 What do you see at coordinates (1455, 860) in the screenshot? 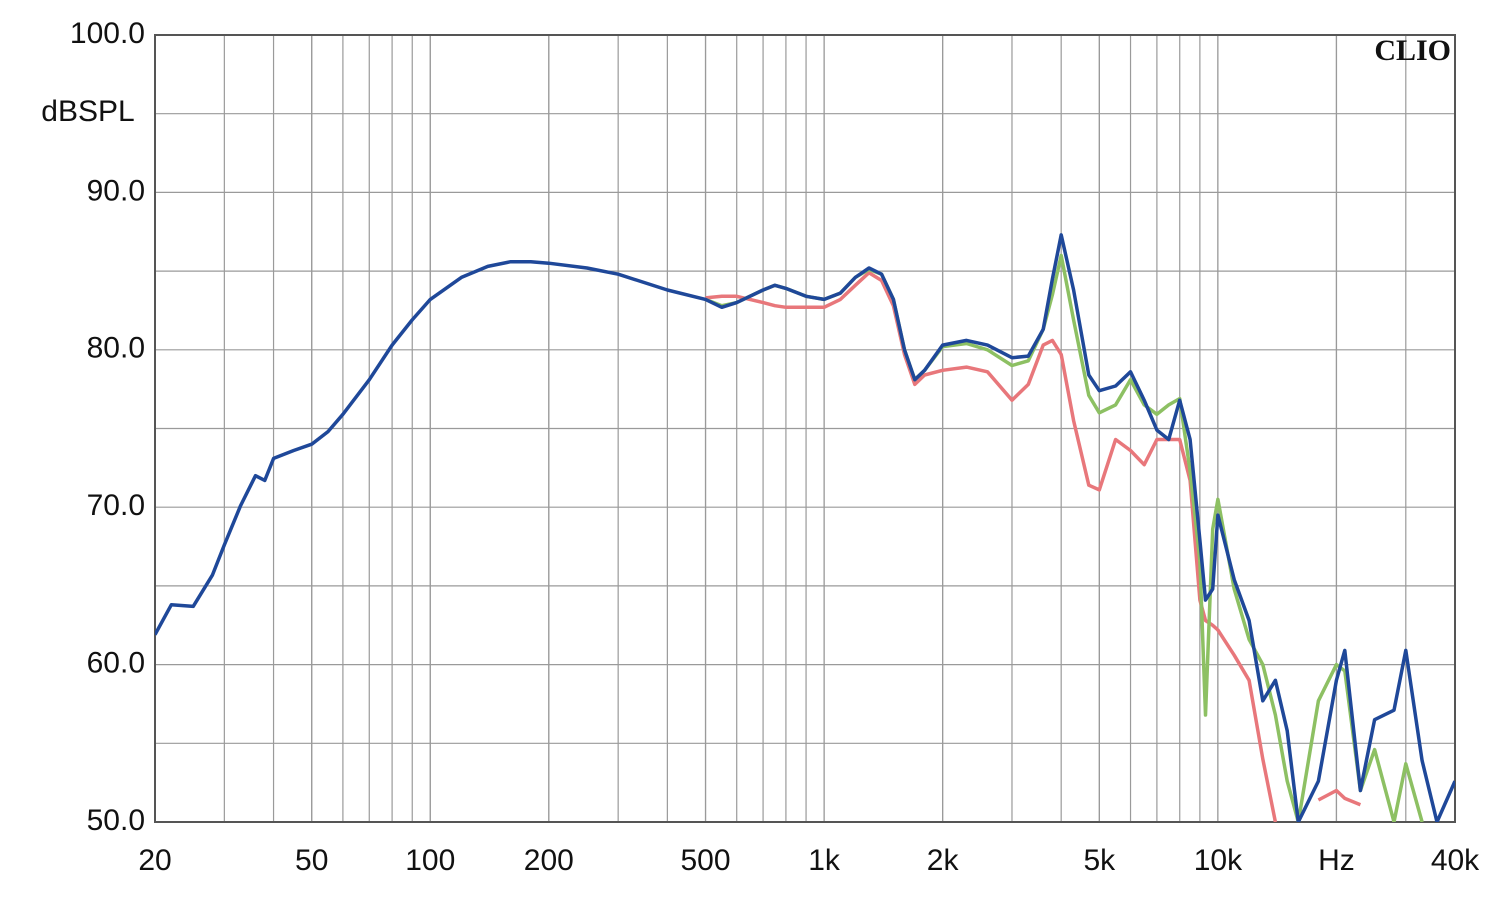
I see `x-tick-label: 40k` at bounding box center [1455, 860].